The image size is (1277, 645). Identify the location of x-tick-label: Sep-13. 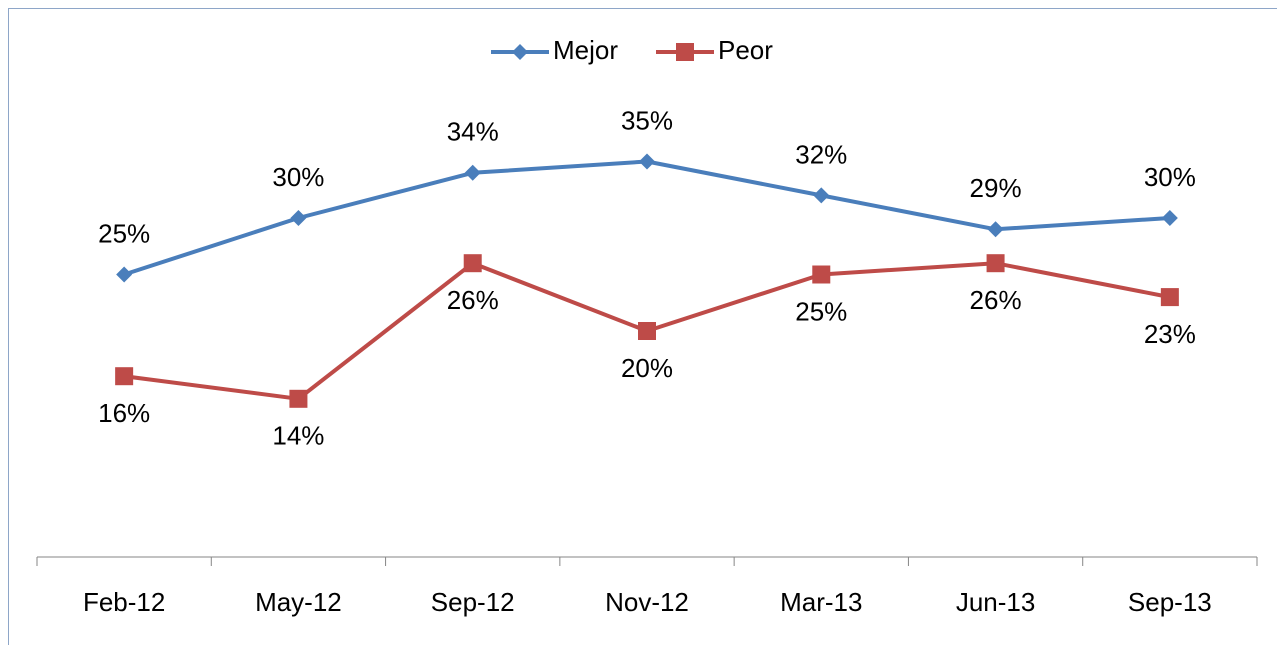
(1170, 602).